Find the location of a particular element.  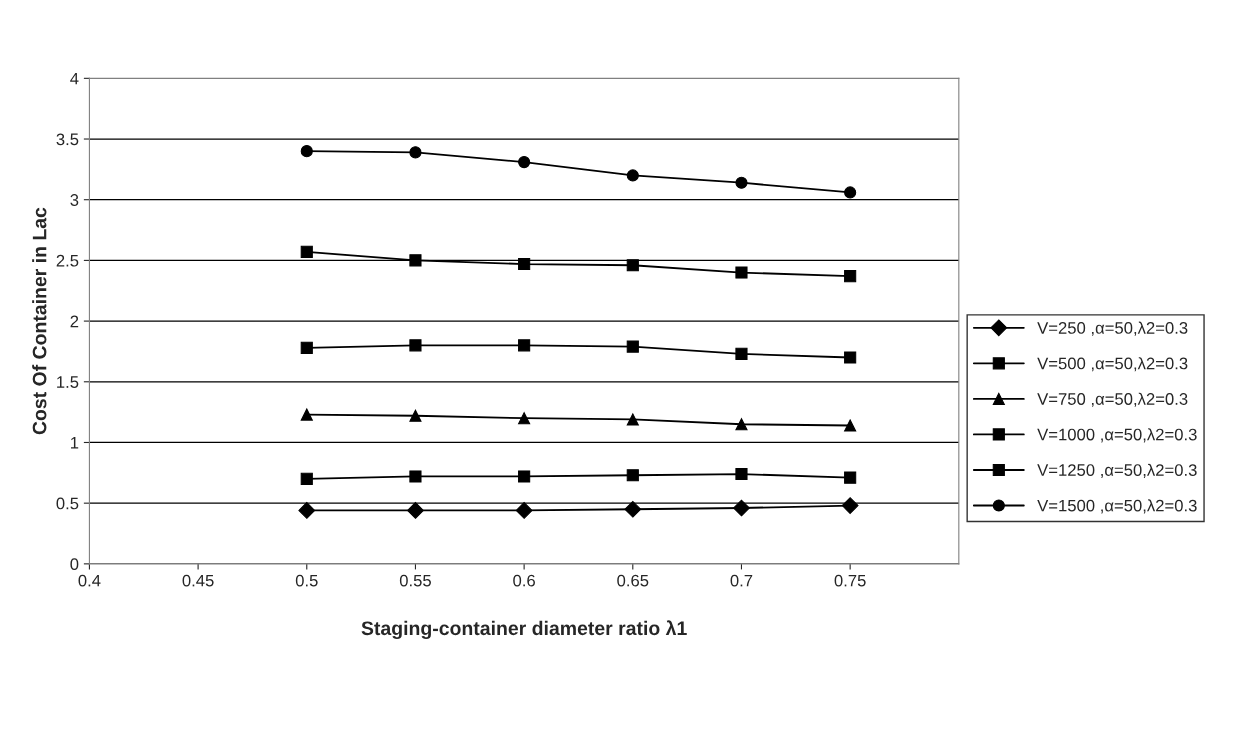

y-tick-label: 3.5 is located at coordinates (67, 139).